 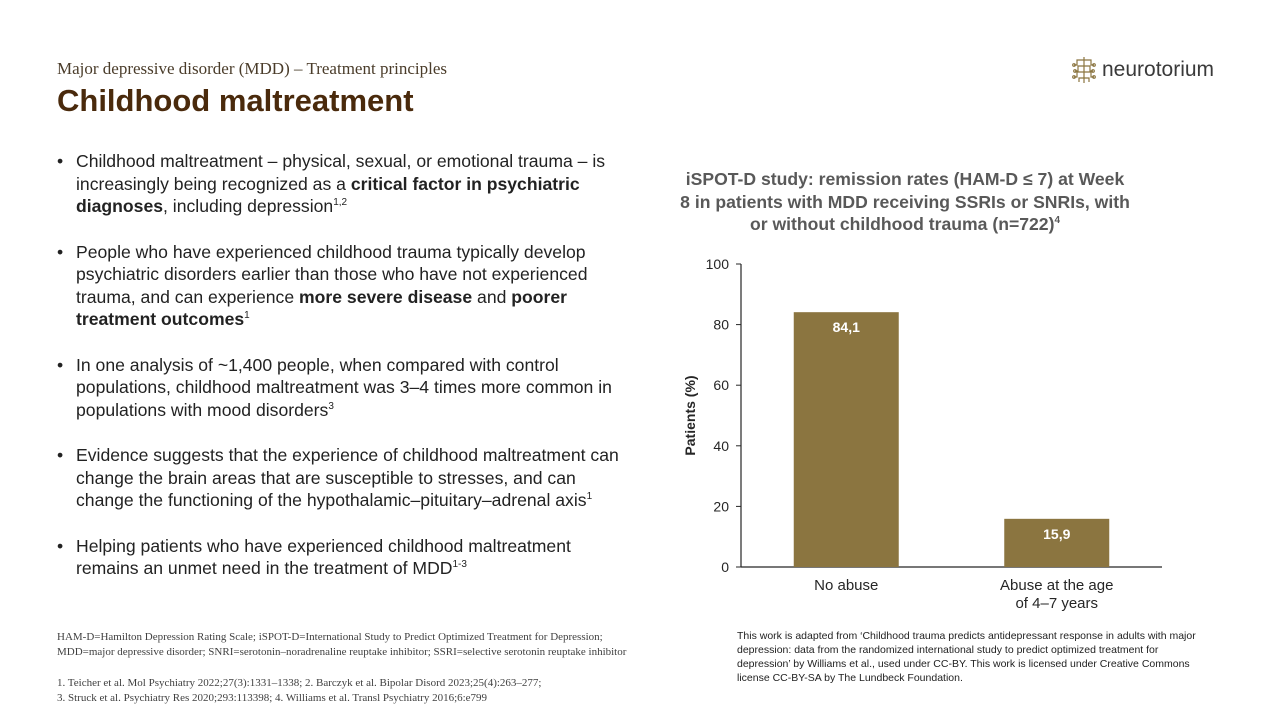 What do you see at coordinates (235, 100) in the screenshot?
I see `page-title: Childhood maltreatment` at bounding box center [235, 100].